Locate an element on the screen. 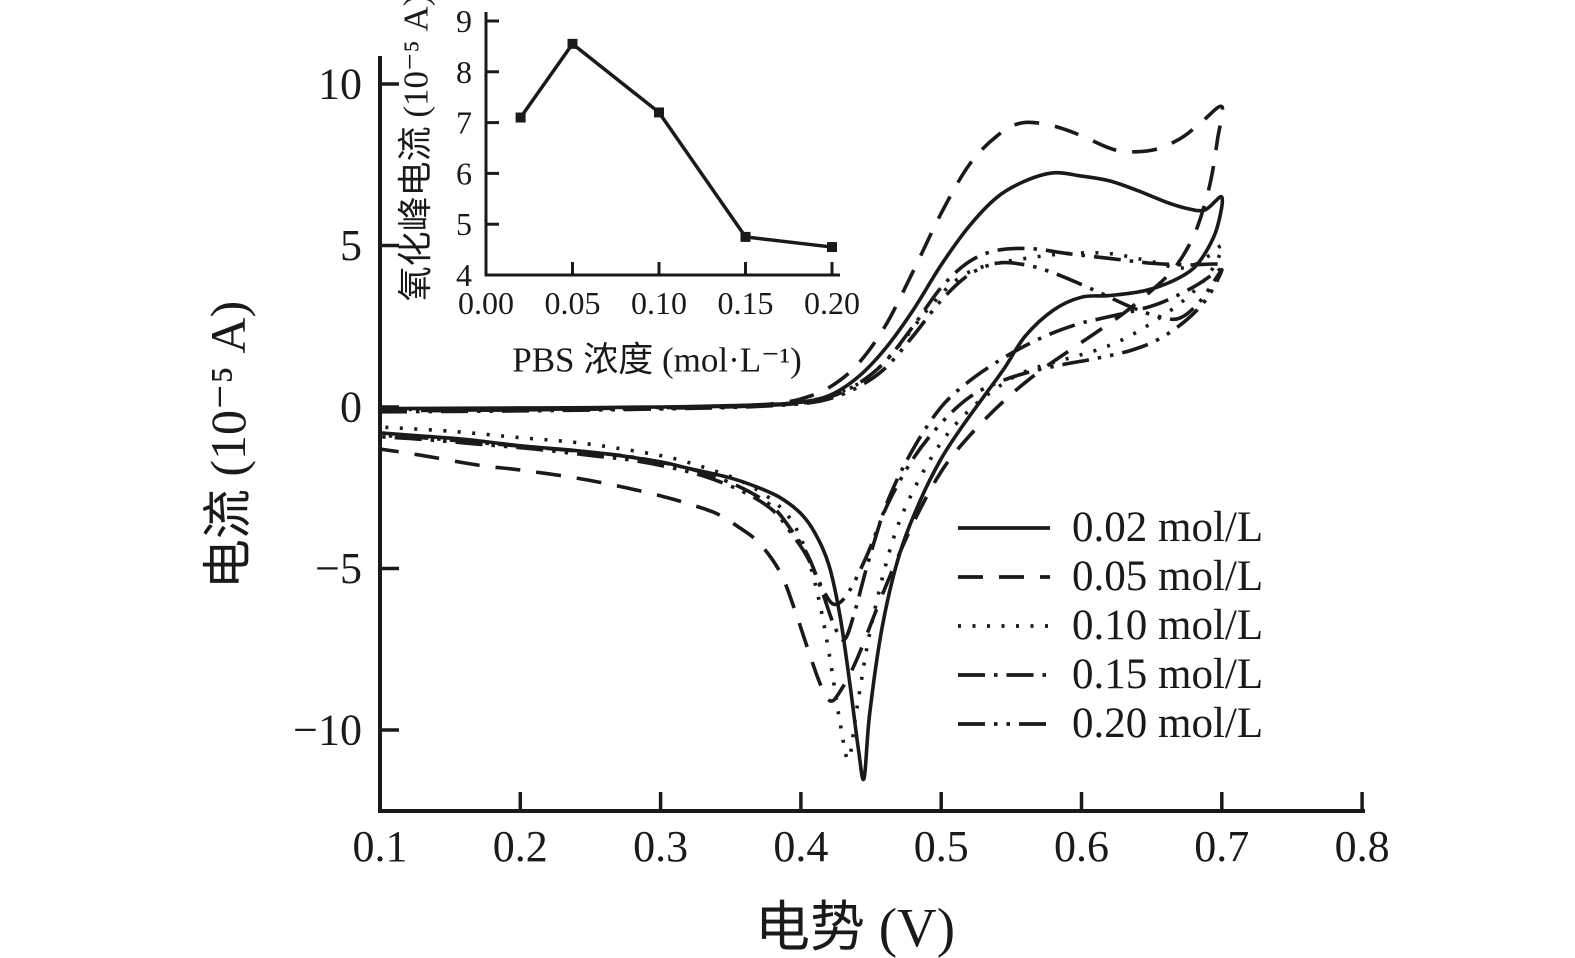 The width and height of the screenshot is (1575, 958). legend-line-solid is located at coordinates (1004, 527).